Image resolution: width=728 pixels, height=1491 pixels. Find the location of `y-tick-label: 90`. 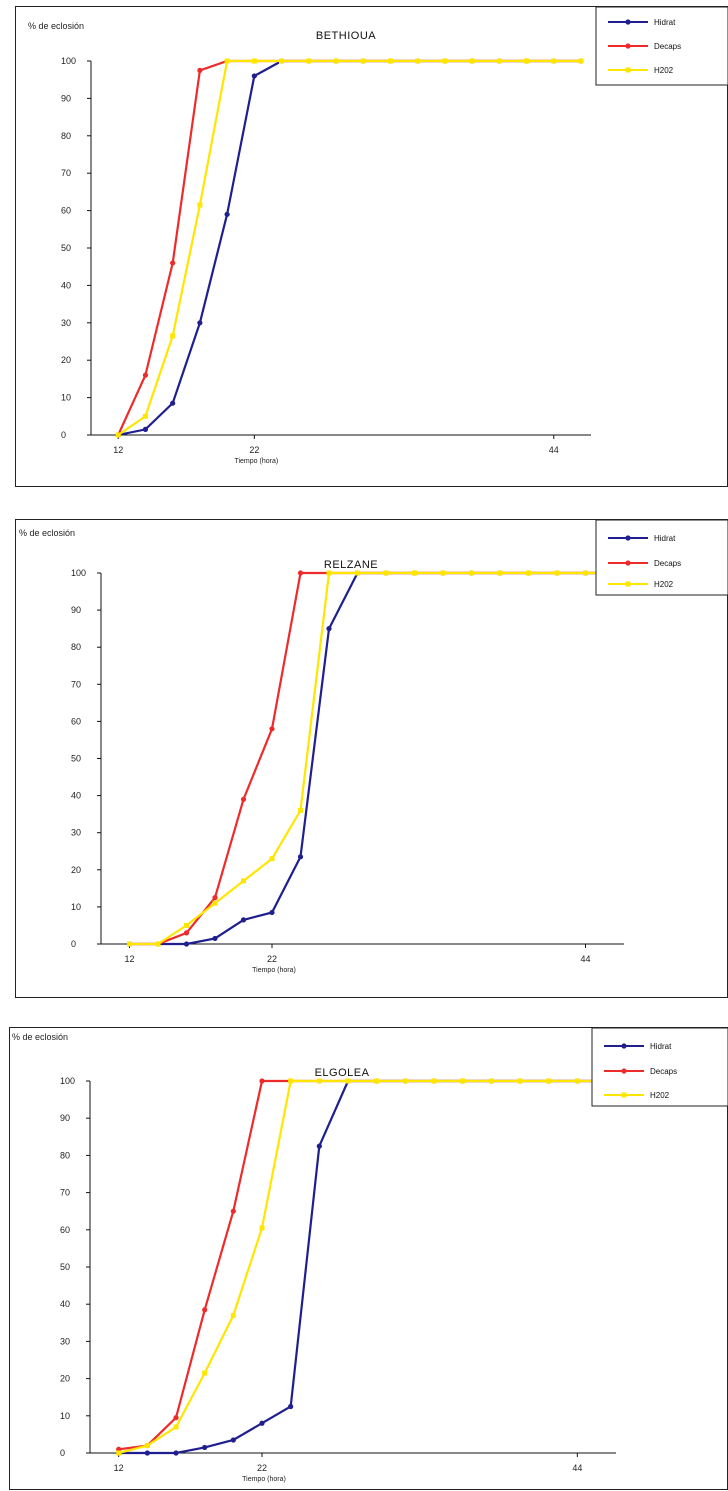

y-tick-label: 90 is located at coordinates (76, 610).